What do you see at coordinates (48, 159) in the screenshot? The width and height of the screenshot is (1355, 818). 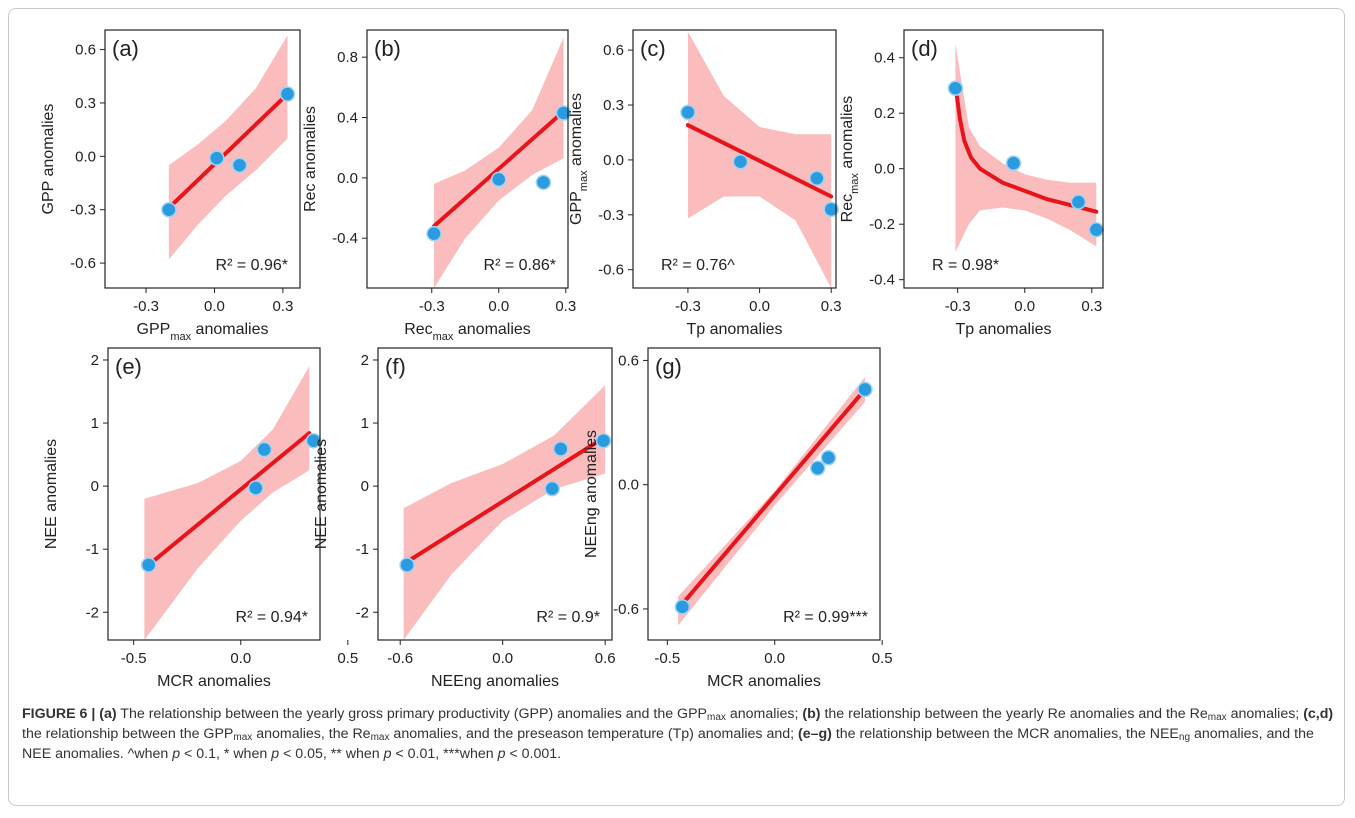 I see `label-part: GPP anomalies` at bounding box center [48, 159].